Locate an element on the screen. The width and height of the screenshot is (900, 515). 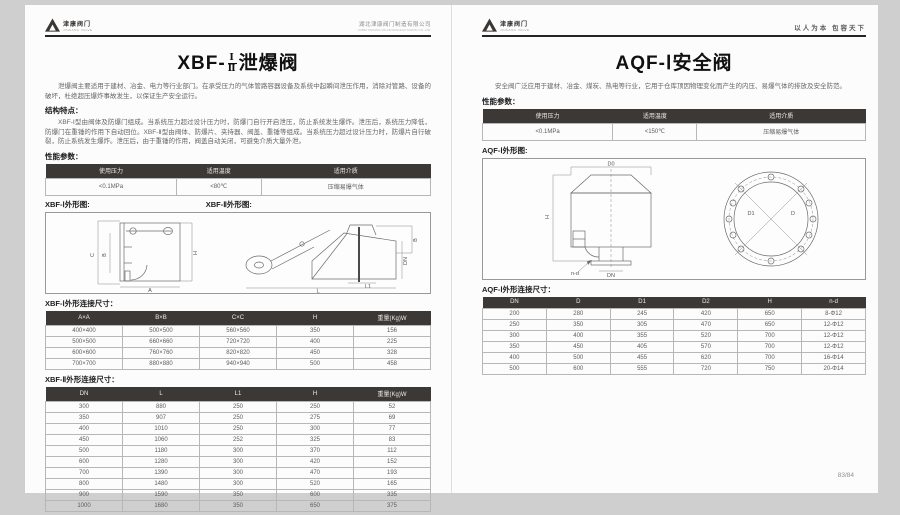
diagram1-label: XBF-Ⅰ外形图: is located at coordinates (67, 204).